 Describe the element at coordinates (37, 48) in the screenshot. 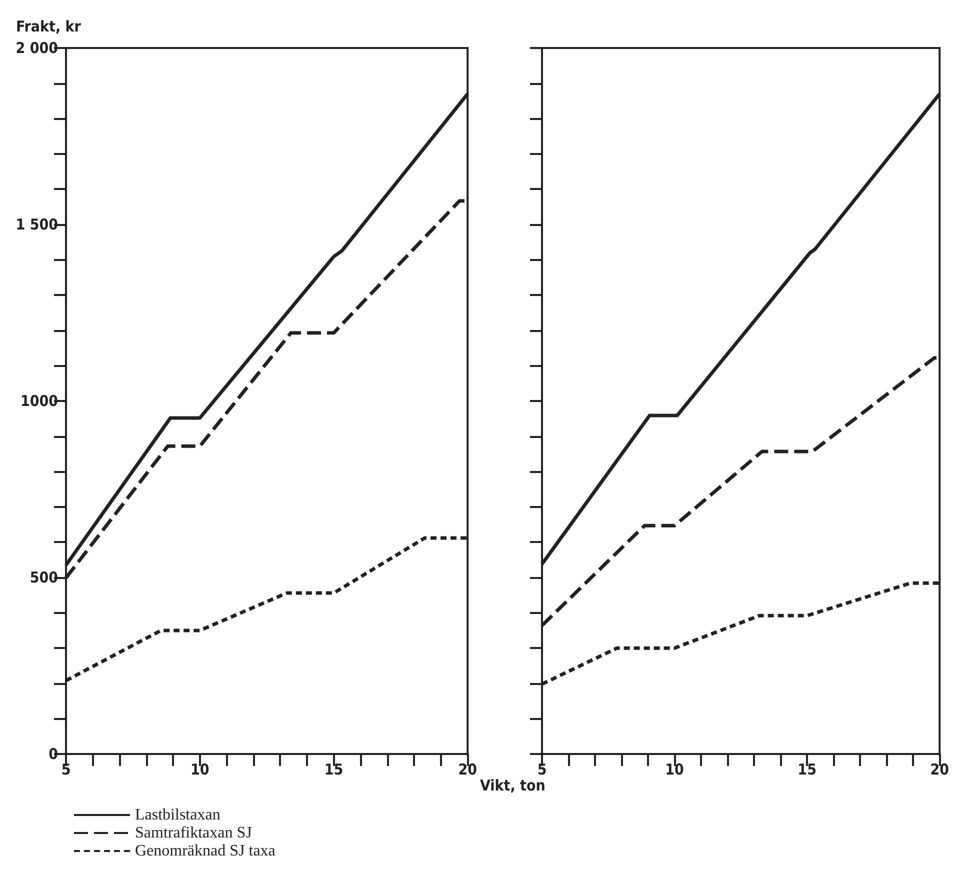

I see `y-tick-label: 2 000` at that location.